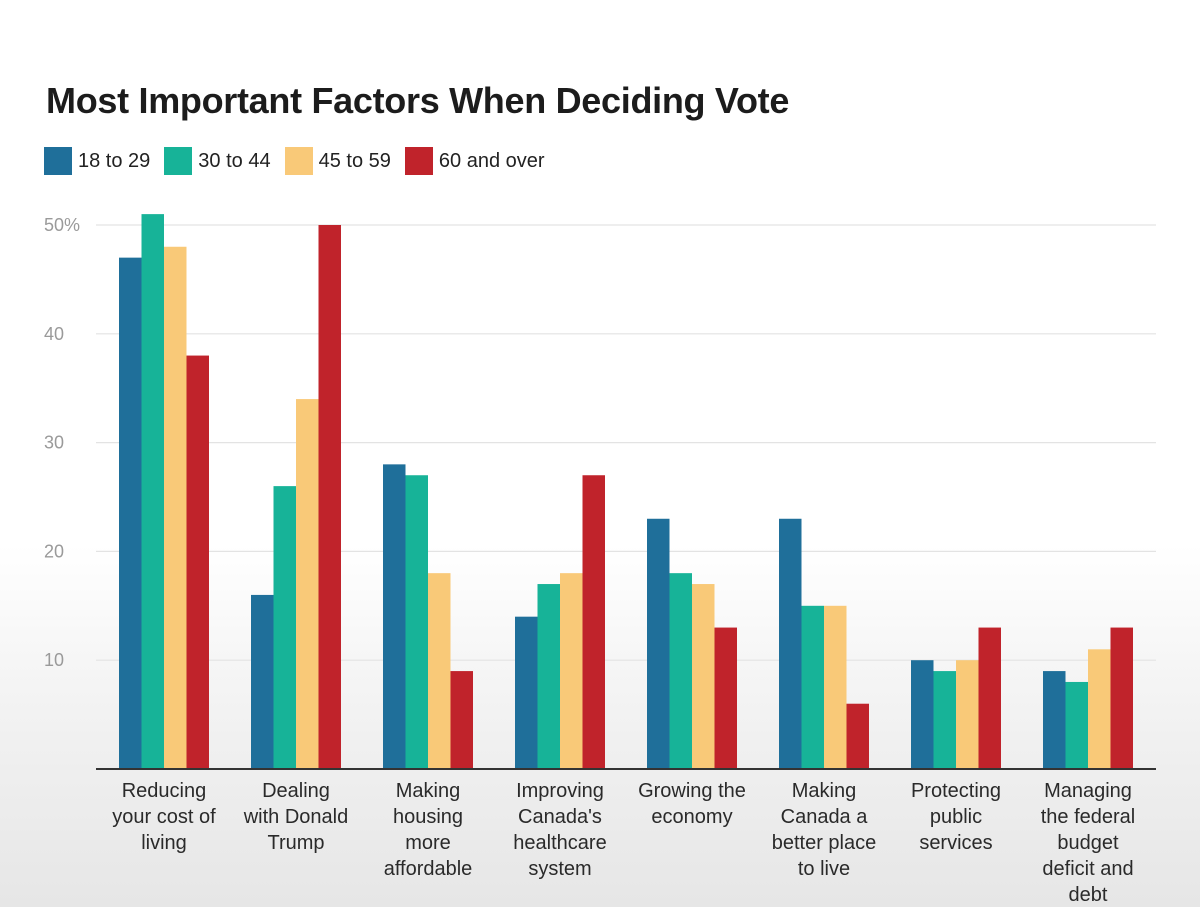  What do you see at coordinates (296, 817) in the screenshot?
I see `x-tick-label-2: Dealing with Donald Trump` at bounding box center [296, 817].